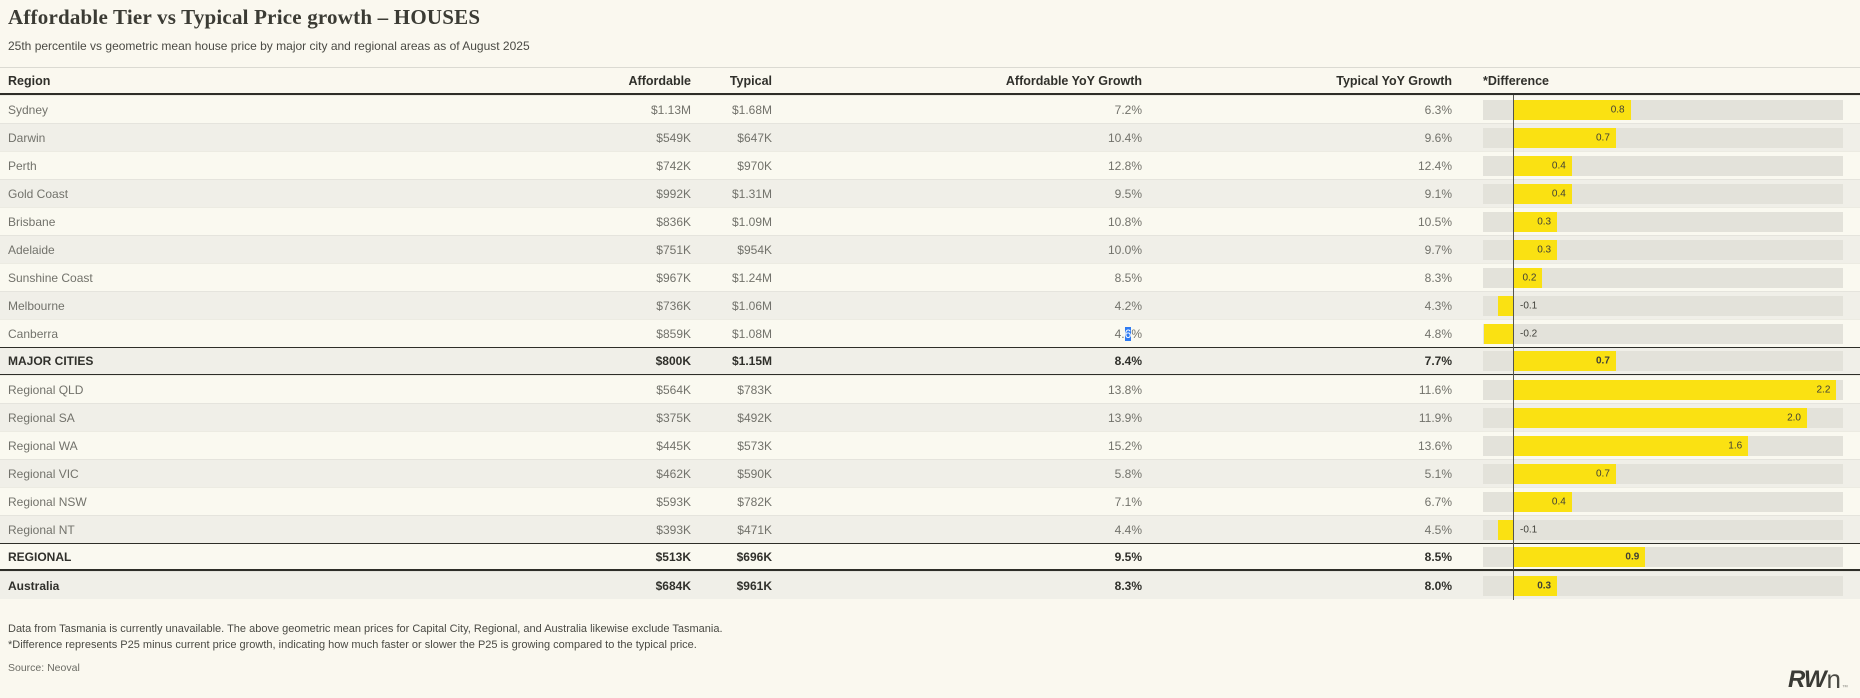 The height and width of the screenshot is (698, 1860). I want to click on logo-n: n, so click(1833, 679).